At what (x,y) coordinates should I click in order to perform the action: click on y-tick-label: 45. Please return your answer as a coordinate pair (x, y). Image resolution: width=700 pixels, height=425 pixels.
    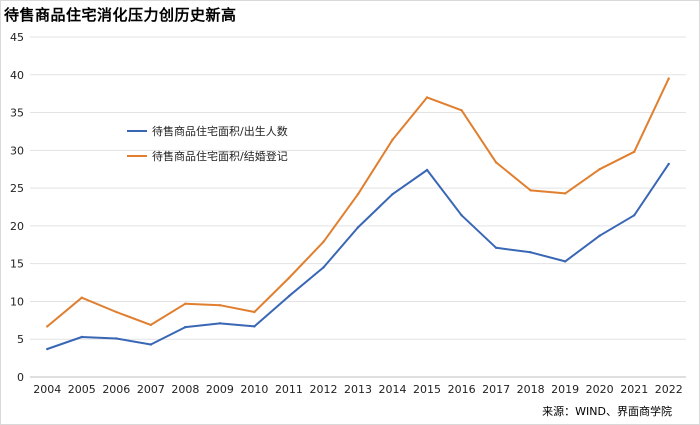
    Looking at the image, I should click on (17, 37).